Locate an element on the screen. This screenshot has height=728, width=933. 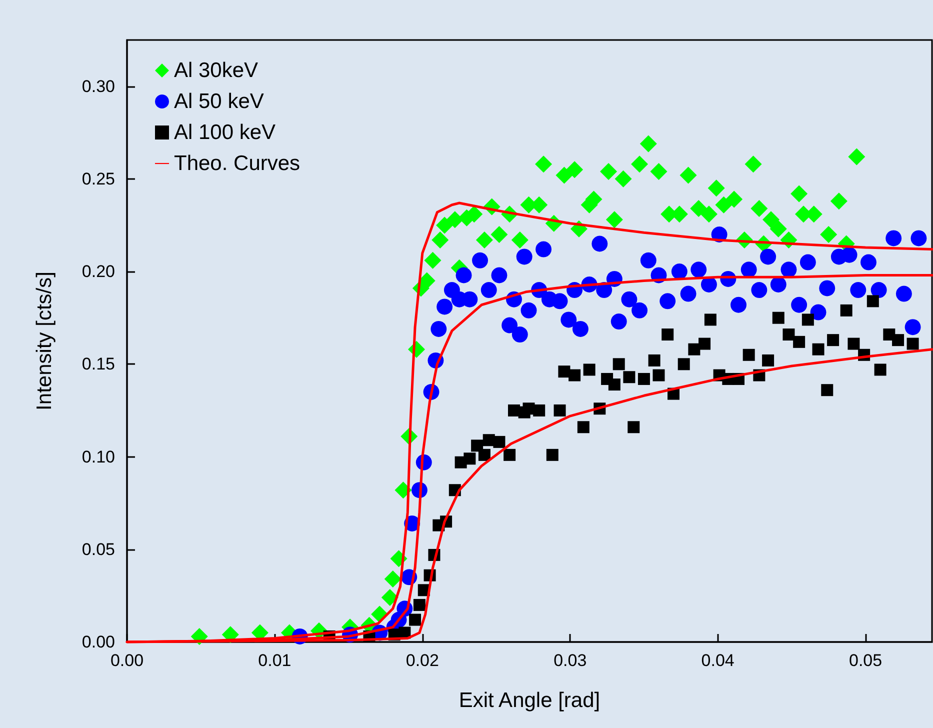
y-tick-label: 0.25 is located at coordinates (98, 178).